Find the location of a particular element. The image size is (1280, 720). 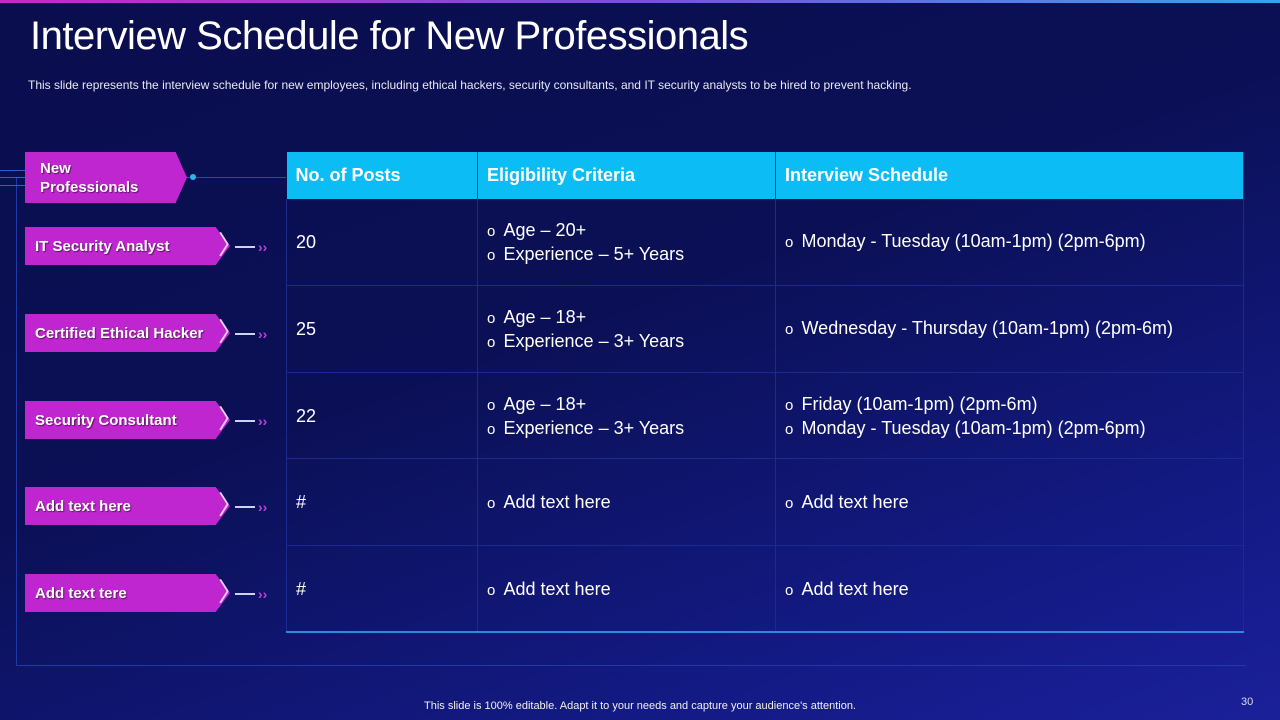

connector-line is located at coordinates (236, 177).